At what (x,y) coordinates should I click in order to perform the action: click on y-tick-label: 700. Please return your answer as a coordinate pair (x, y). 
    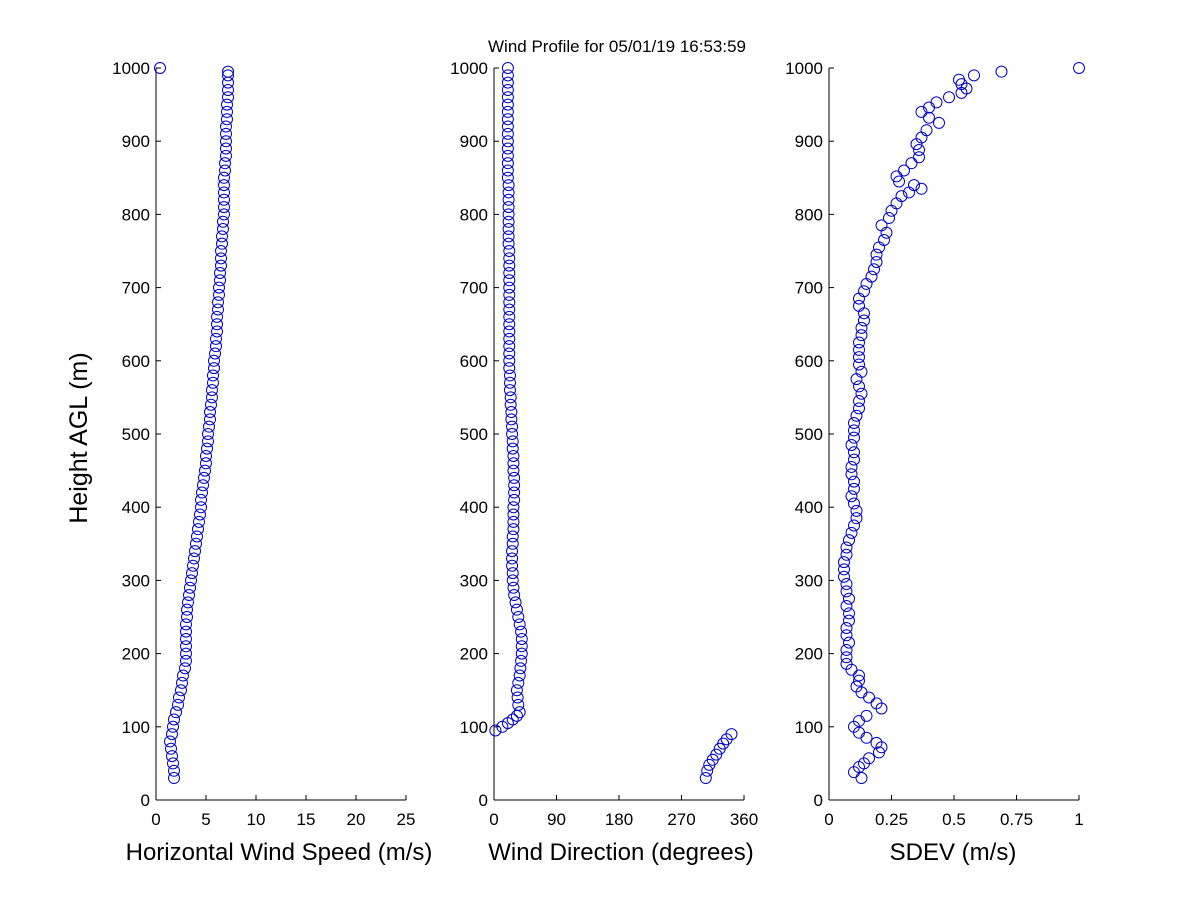
    Looking at the image, I should click on (809, 288).